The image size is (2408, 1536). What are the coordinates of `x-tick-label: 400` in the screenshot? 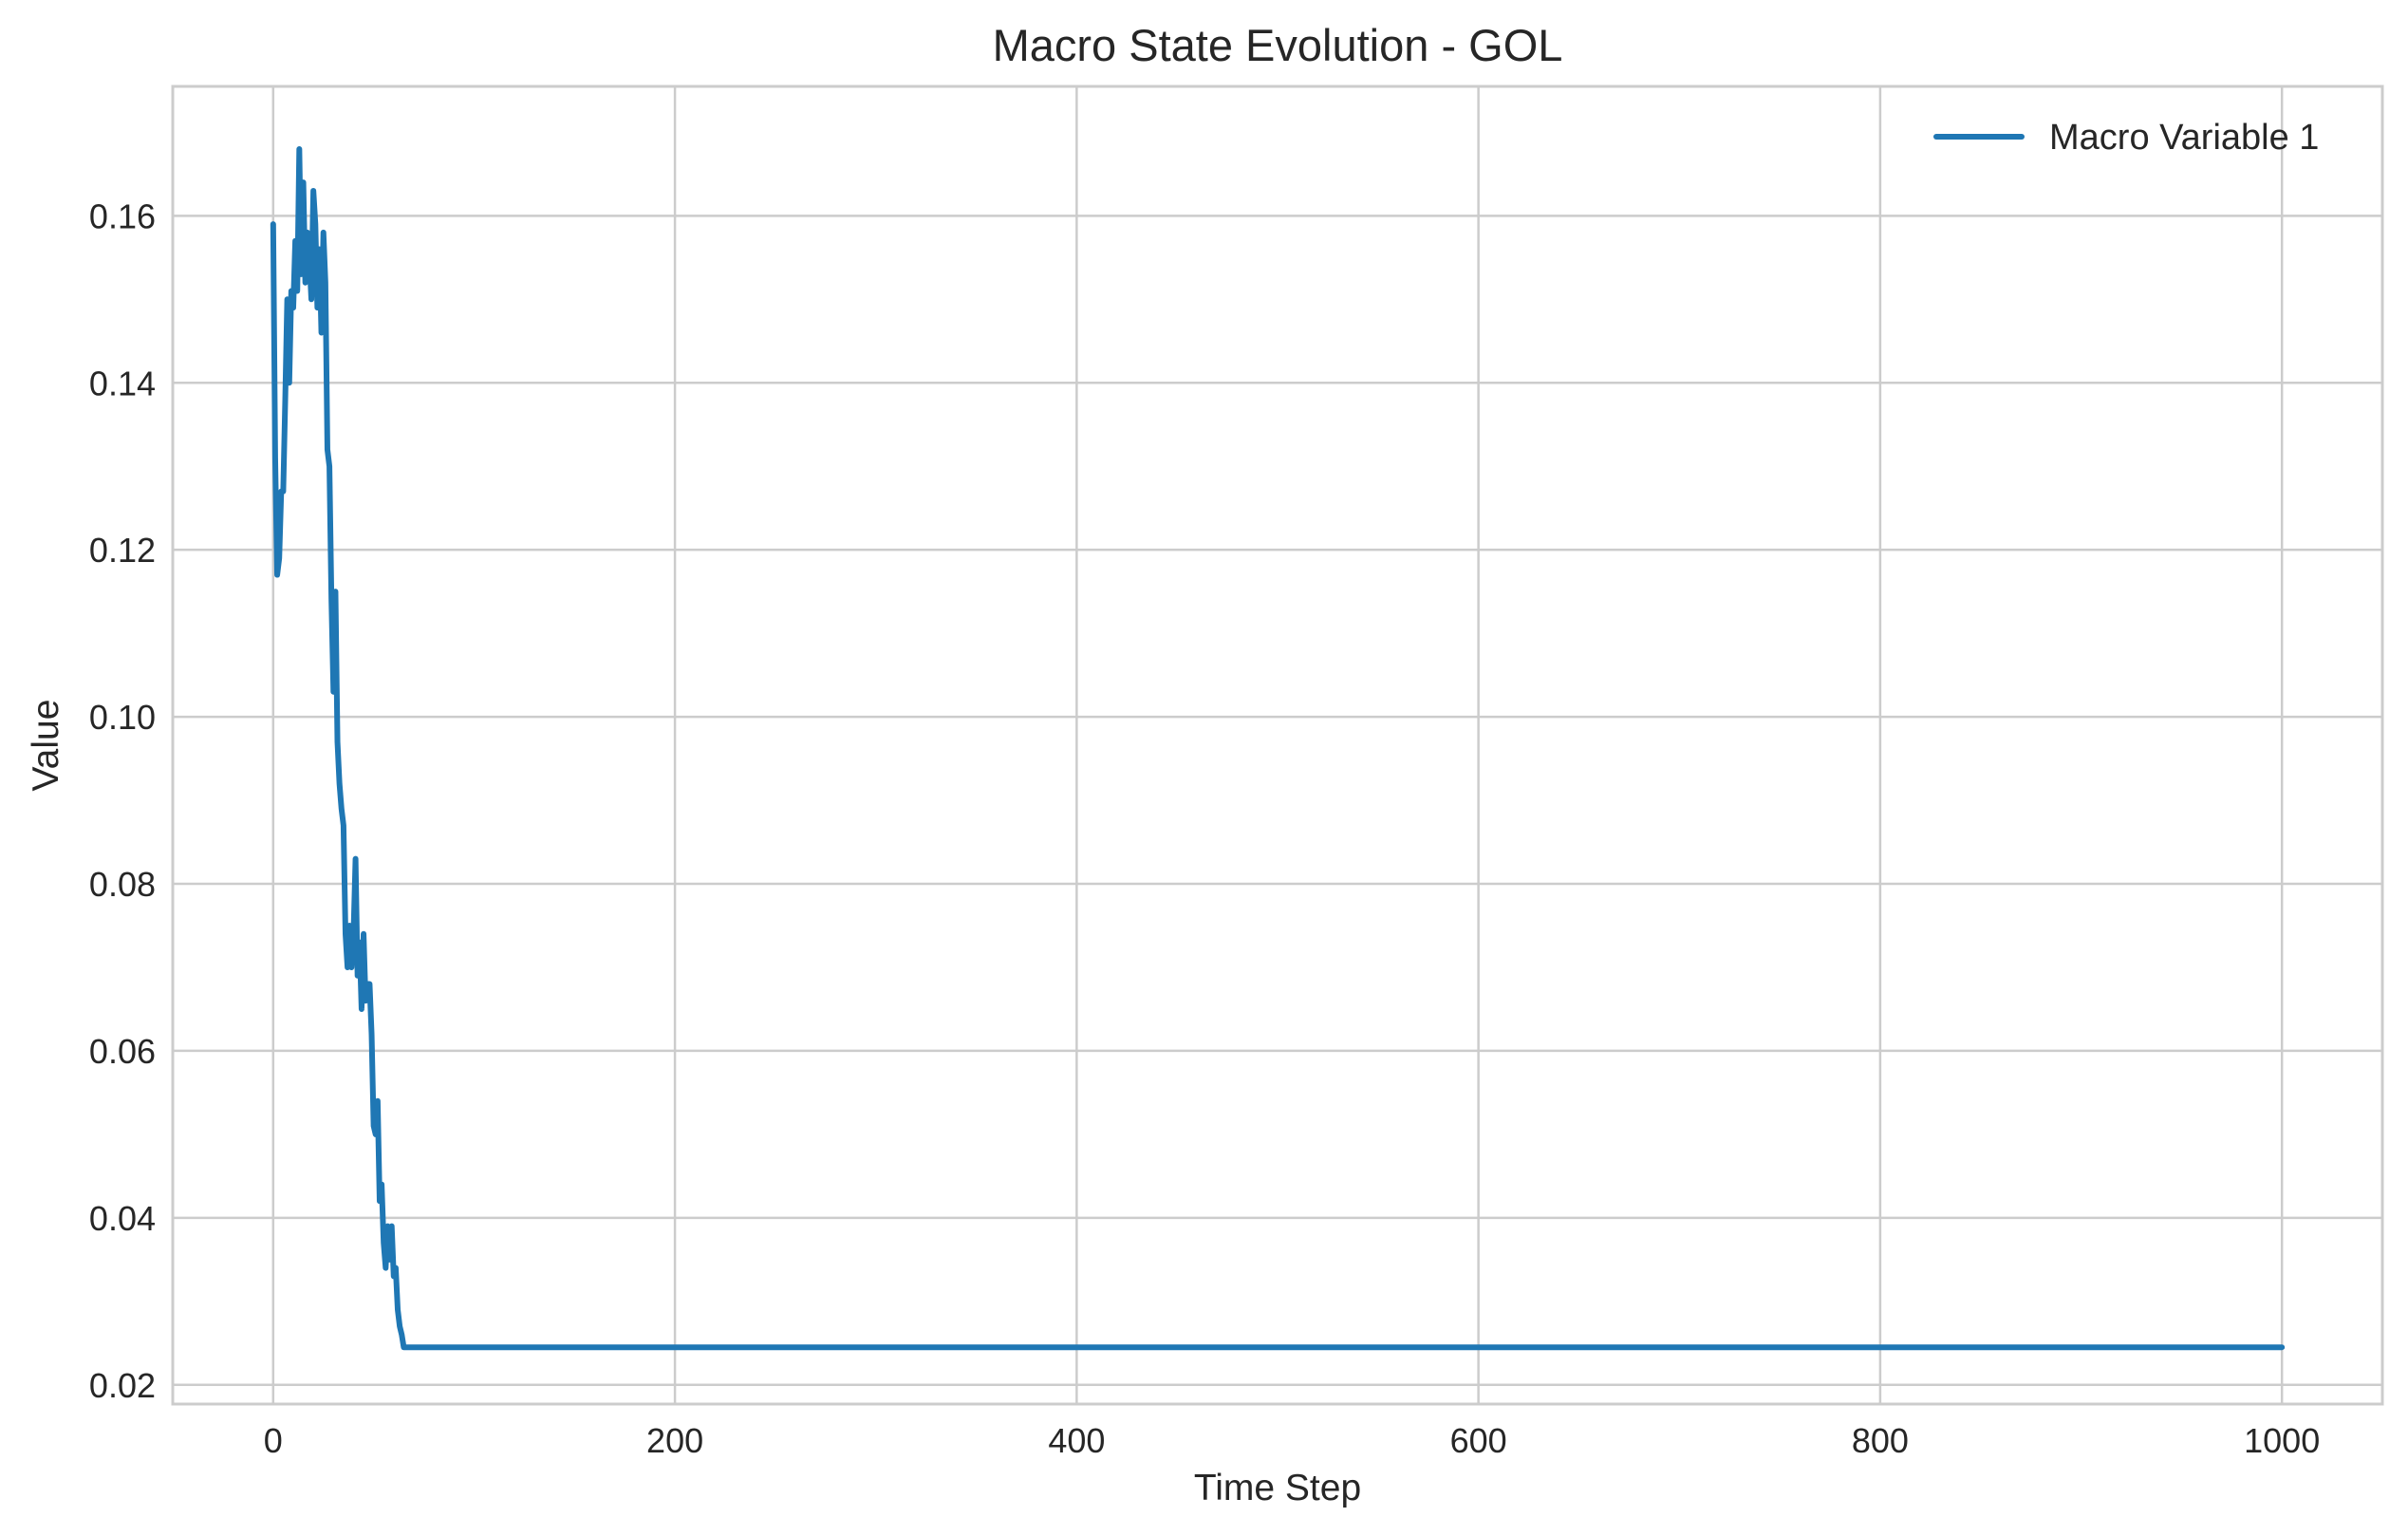 It's located at (1076, 1441).